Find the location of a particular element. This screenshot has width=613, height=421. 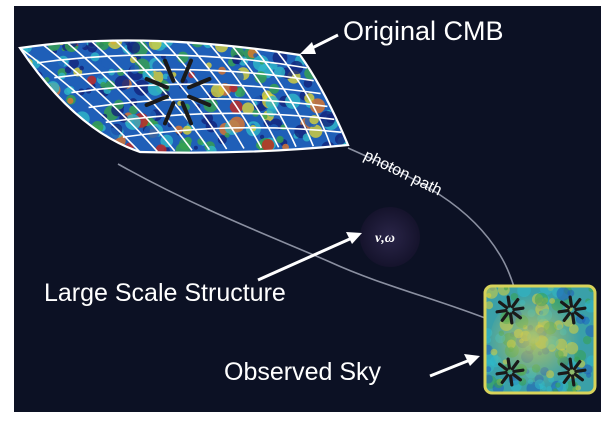

large-scale-structure-label: Large Scale Structure is located at coordinates (165, 293).